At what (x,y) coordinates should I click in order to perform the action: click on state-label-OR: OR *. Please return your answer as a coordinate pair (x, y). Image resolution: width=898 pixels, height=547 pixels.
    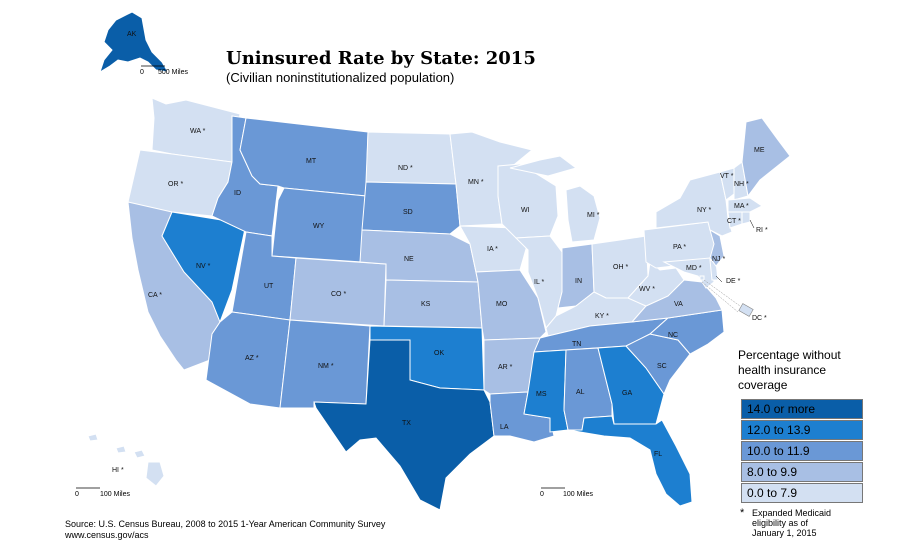
    Looking at the image, I should click on (175, 184).